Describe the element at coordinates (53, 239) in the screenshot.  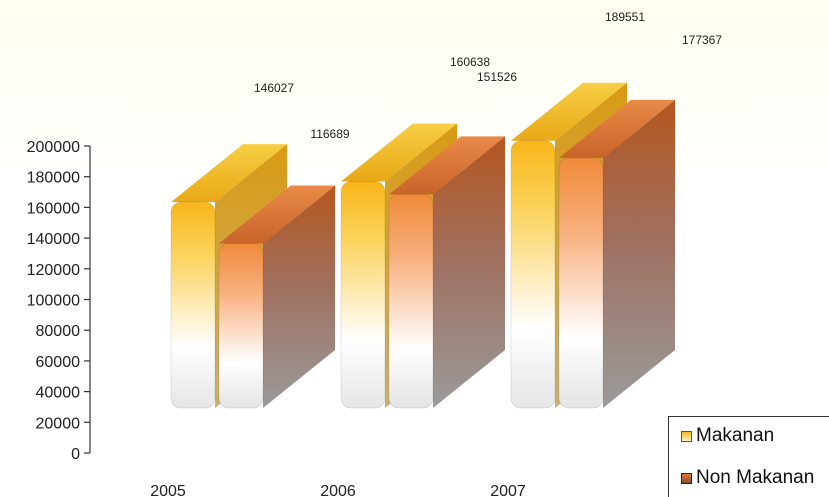
I see `y-tick-label: 140000` at that location.